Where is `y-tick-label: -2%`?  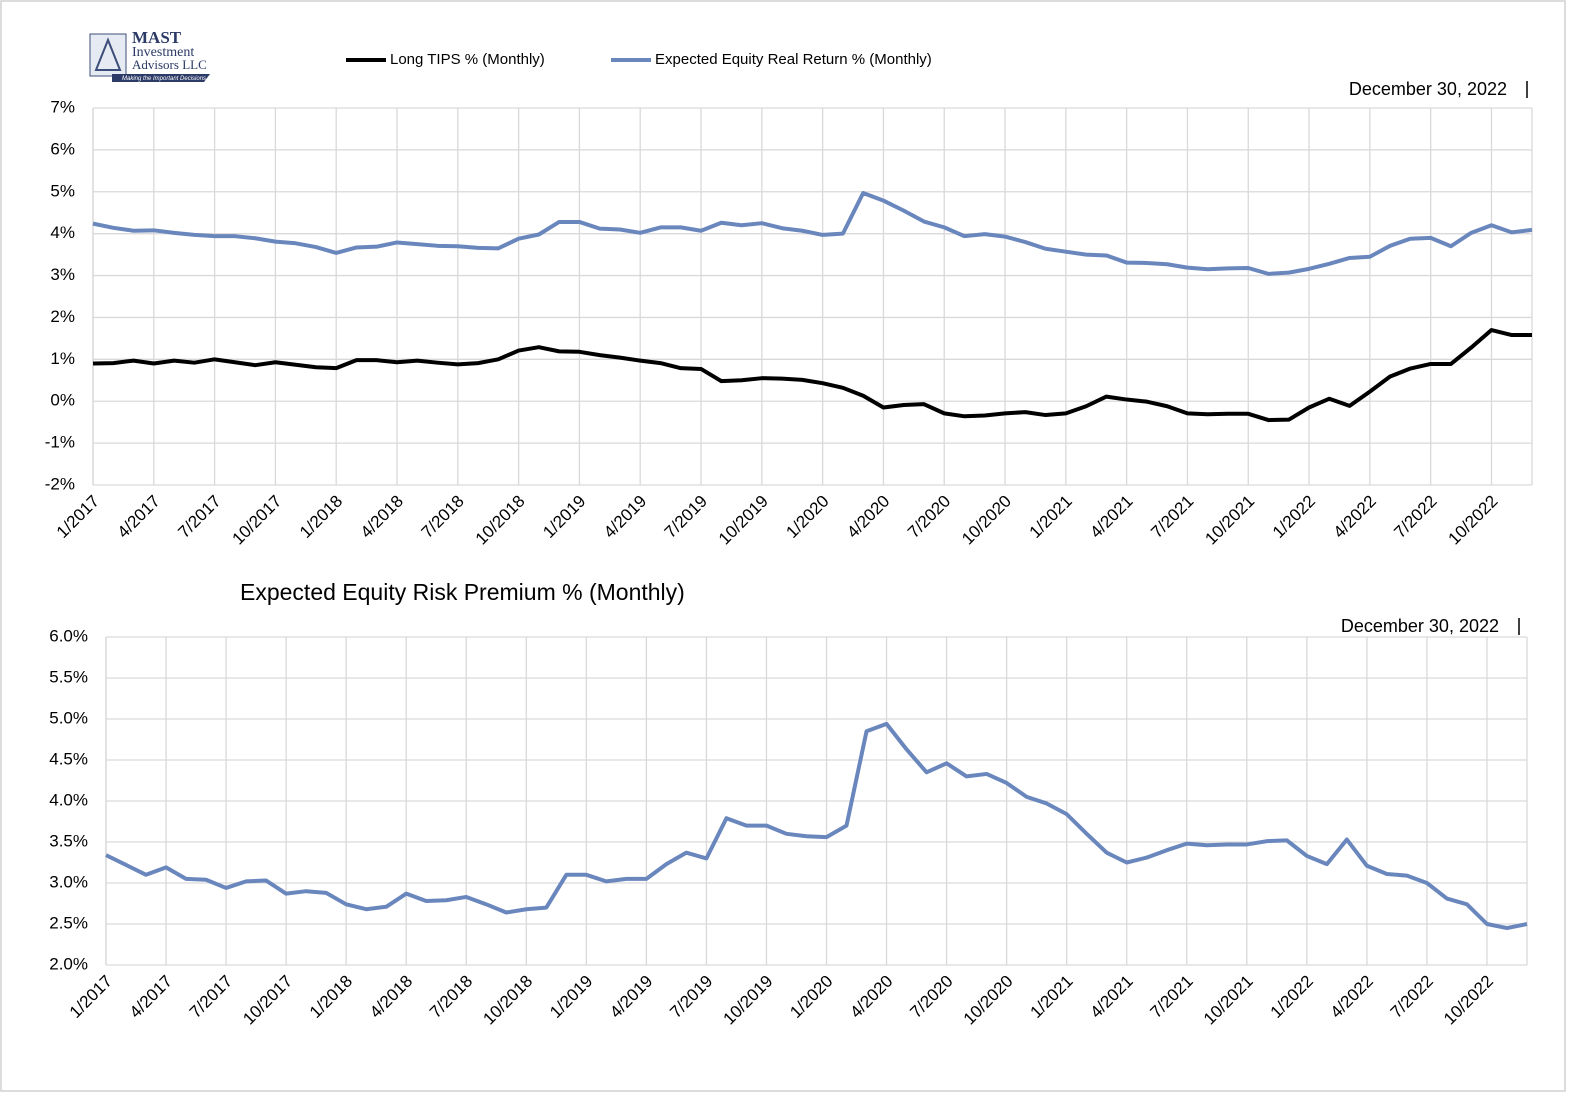
y-tick-label: -2% is located at coordinates (60, 483).